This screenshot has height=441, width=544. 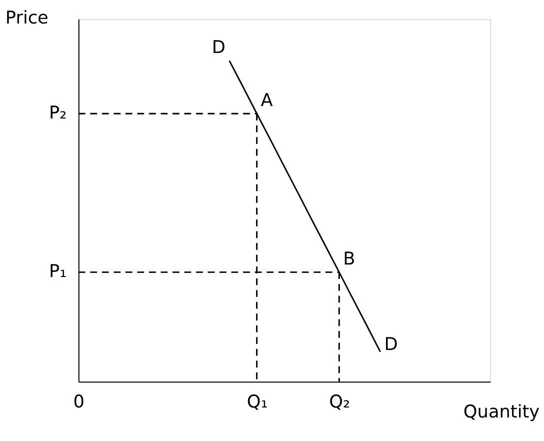 I want to click on annotation: B, so click(x=349, y=259).